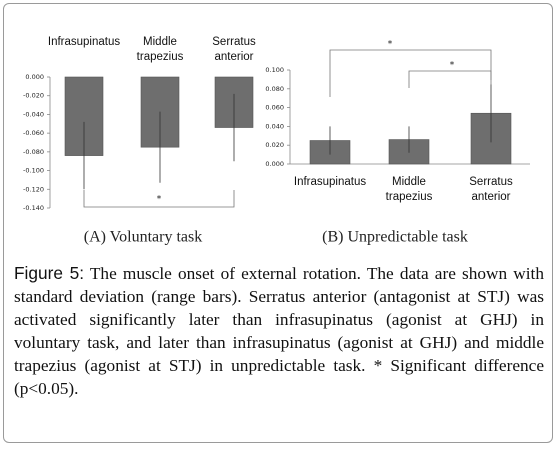  What do you see at coordinates (143, 237) in the screenshot?
I see `panel-title: (A) Voluntary task` at bounding box center [143, 237].